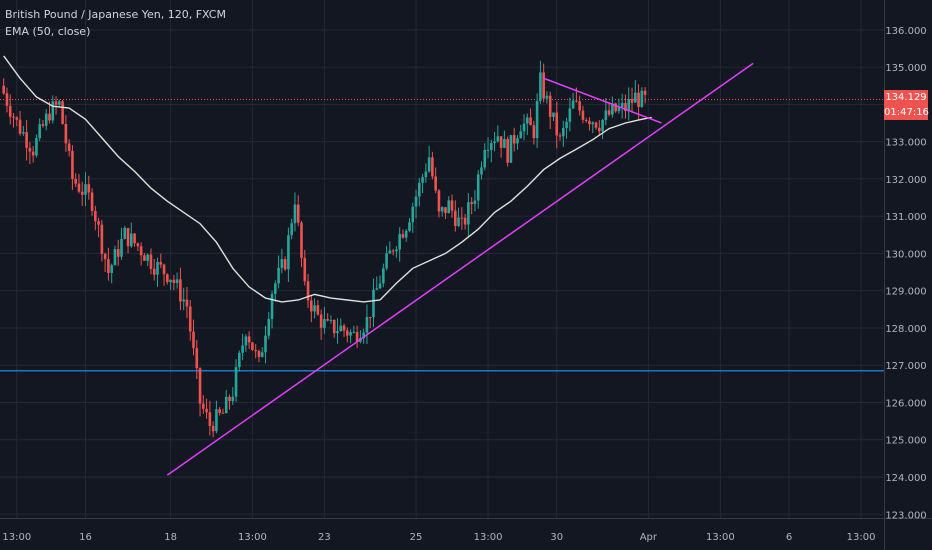  I want to click on price-tick-label: 130.000, so click(905, 254).